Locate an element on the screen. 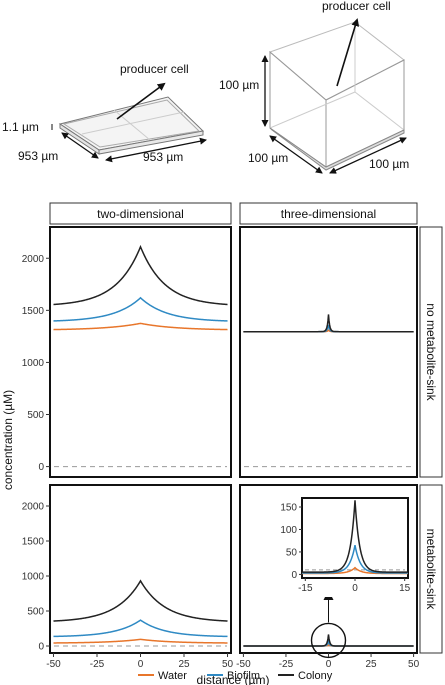  col-strip-2d is located at coordinates (140, 213).